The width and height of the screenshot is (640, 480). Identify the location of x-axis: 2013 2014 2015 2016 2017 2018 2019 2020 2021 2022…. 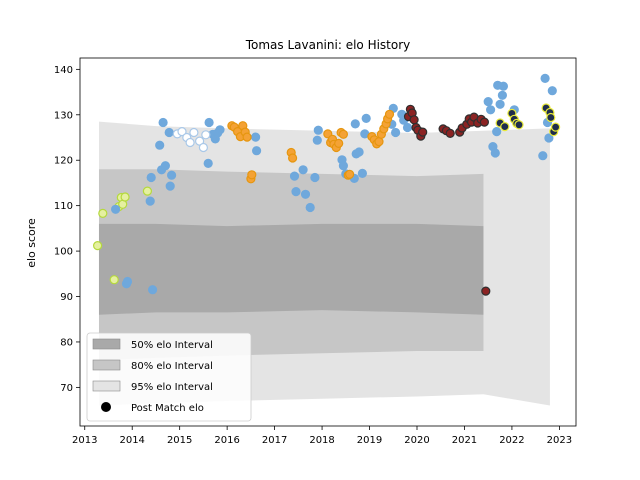
(322, 436).